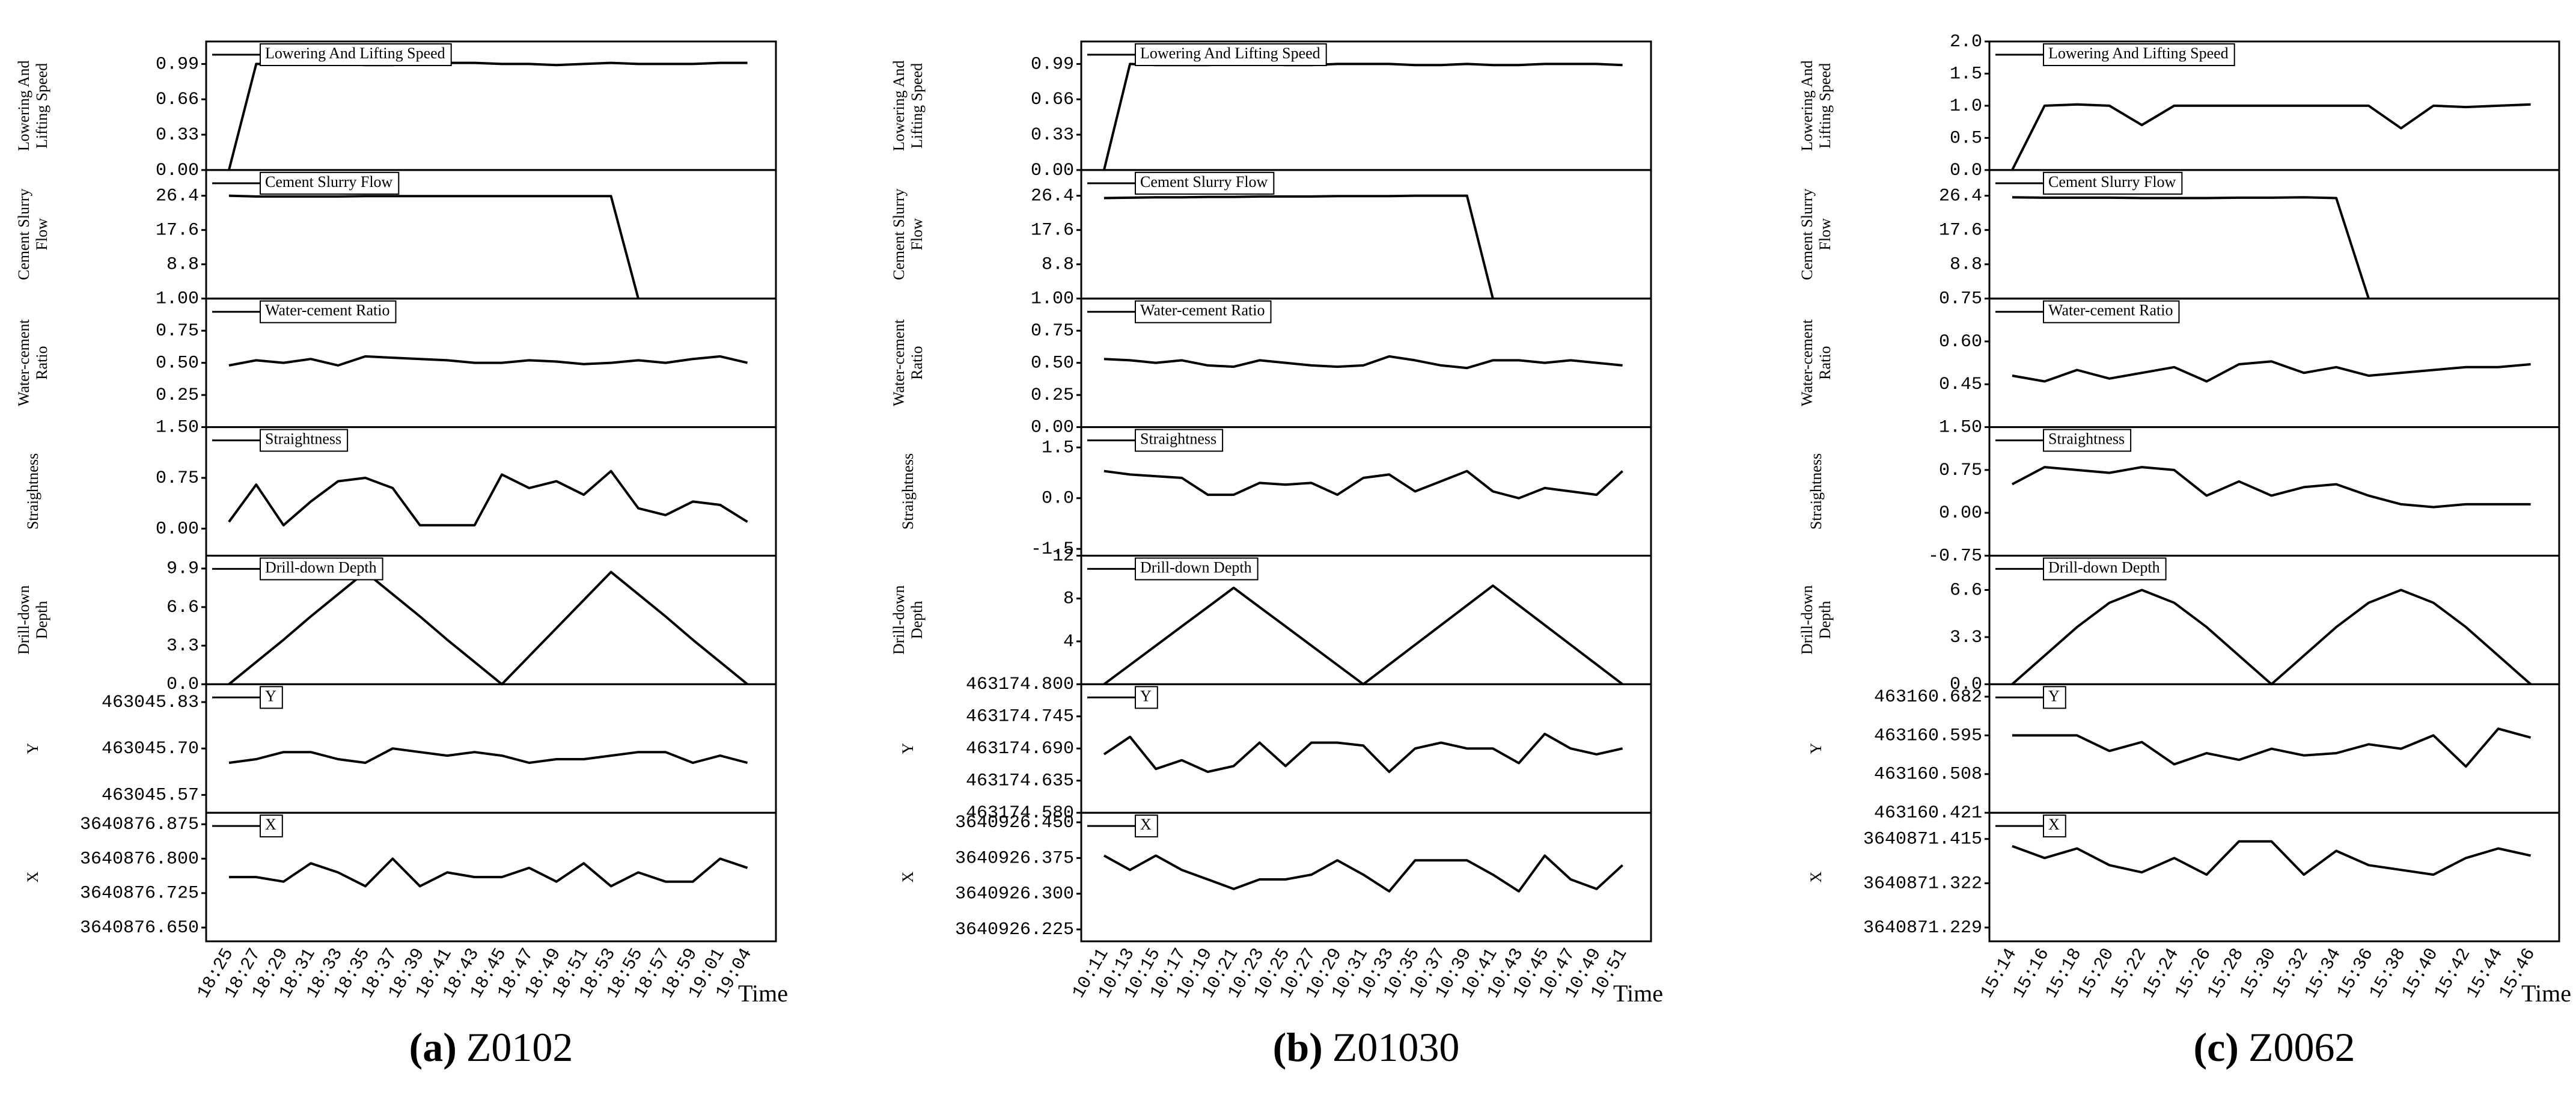  I want to click on caption: (b) Z01030, so click(1366, 1047).